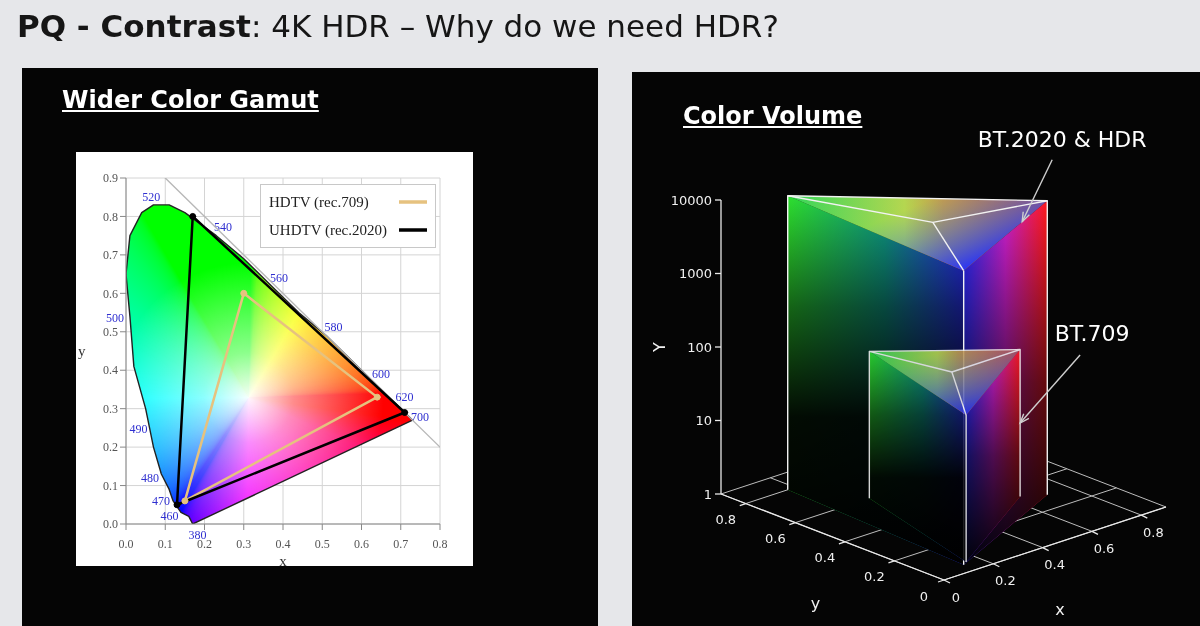 This screenshot has height=626, width=1200. Describe the element at coordinates (151, 197) in the screenshot. I see `annotation: 520` at that location.